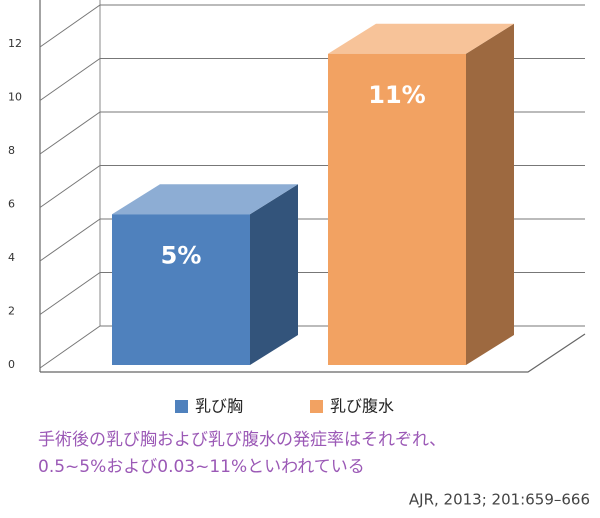 This screenshot has height=518, width=600. What do you see at coordinates (312, 26) in the screenshot?
I see `grid-line` at bounding box center [312, 26].